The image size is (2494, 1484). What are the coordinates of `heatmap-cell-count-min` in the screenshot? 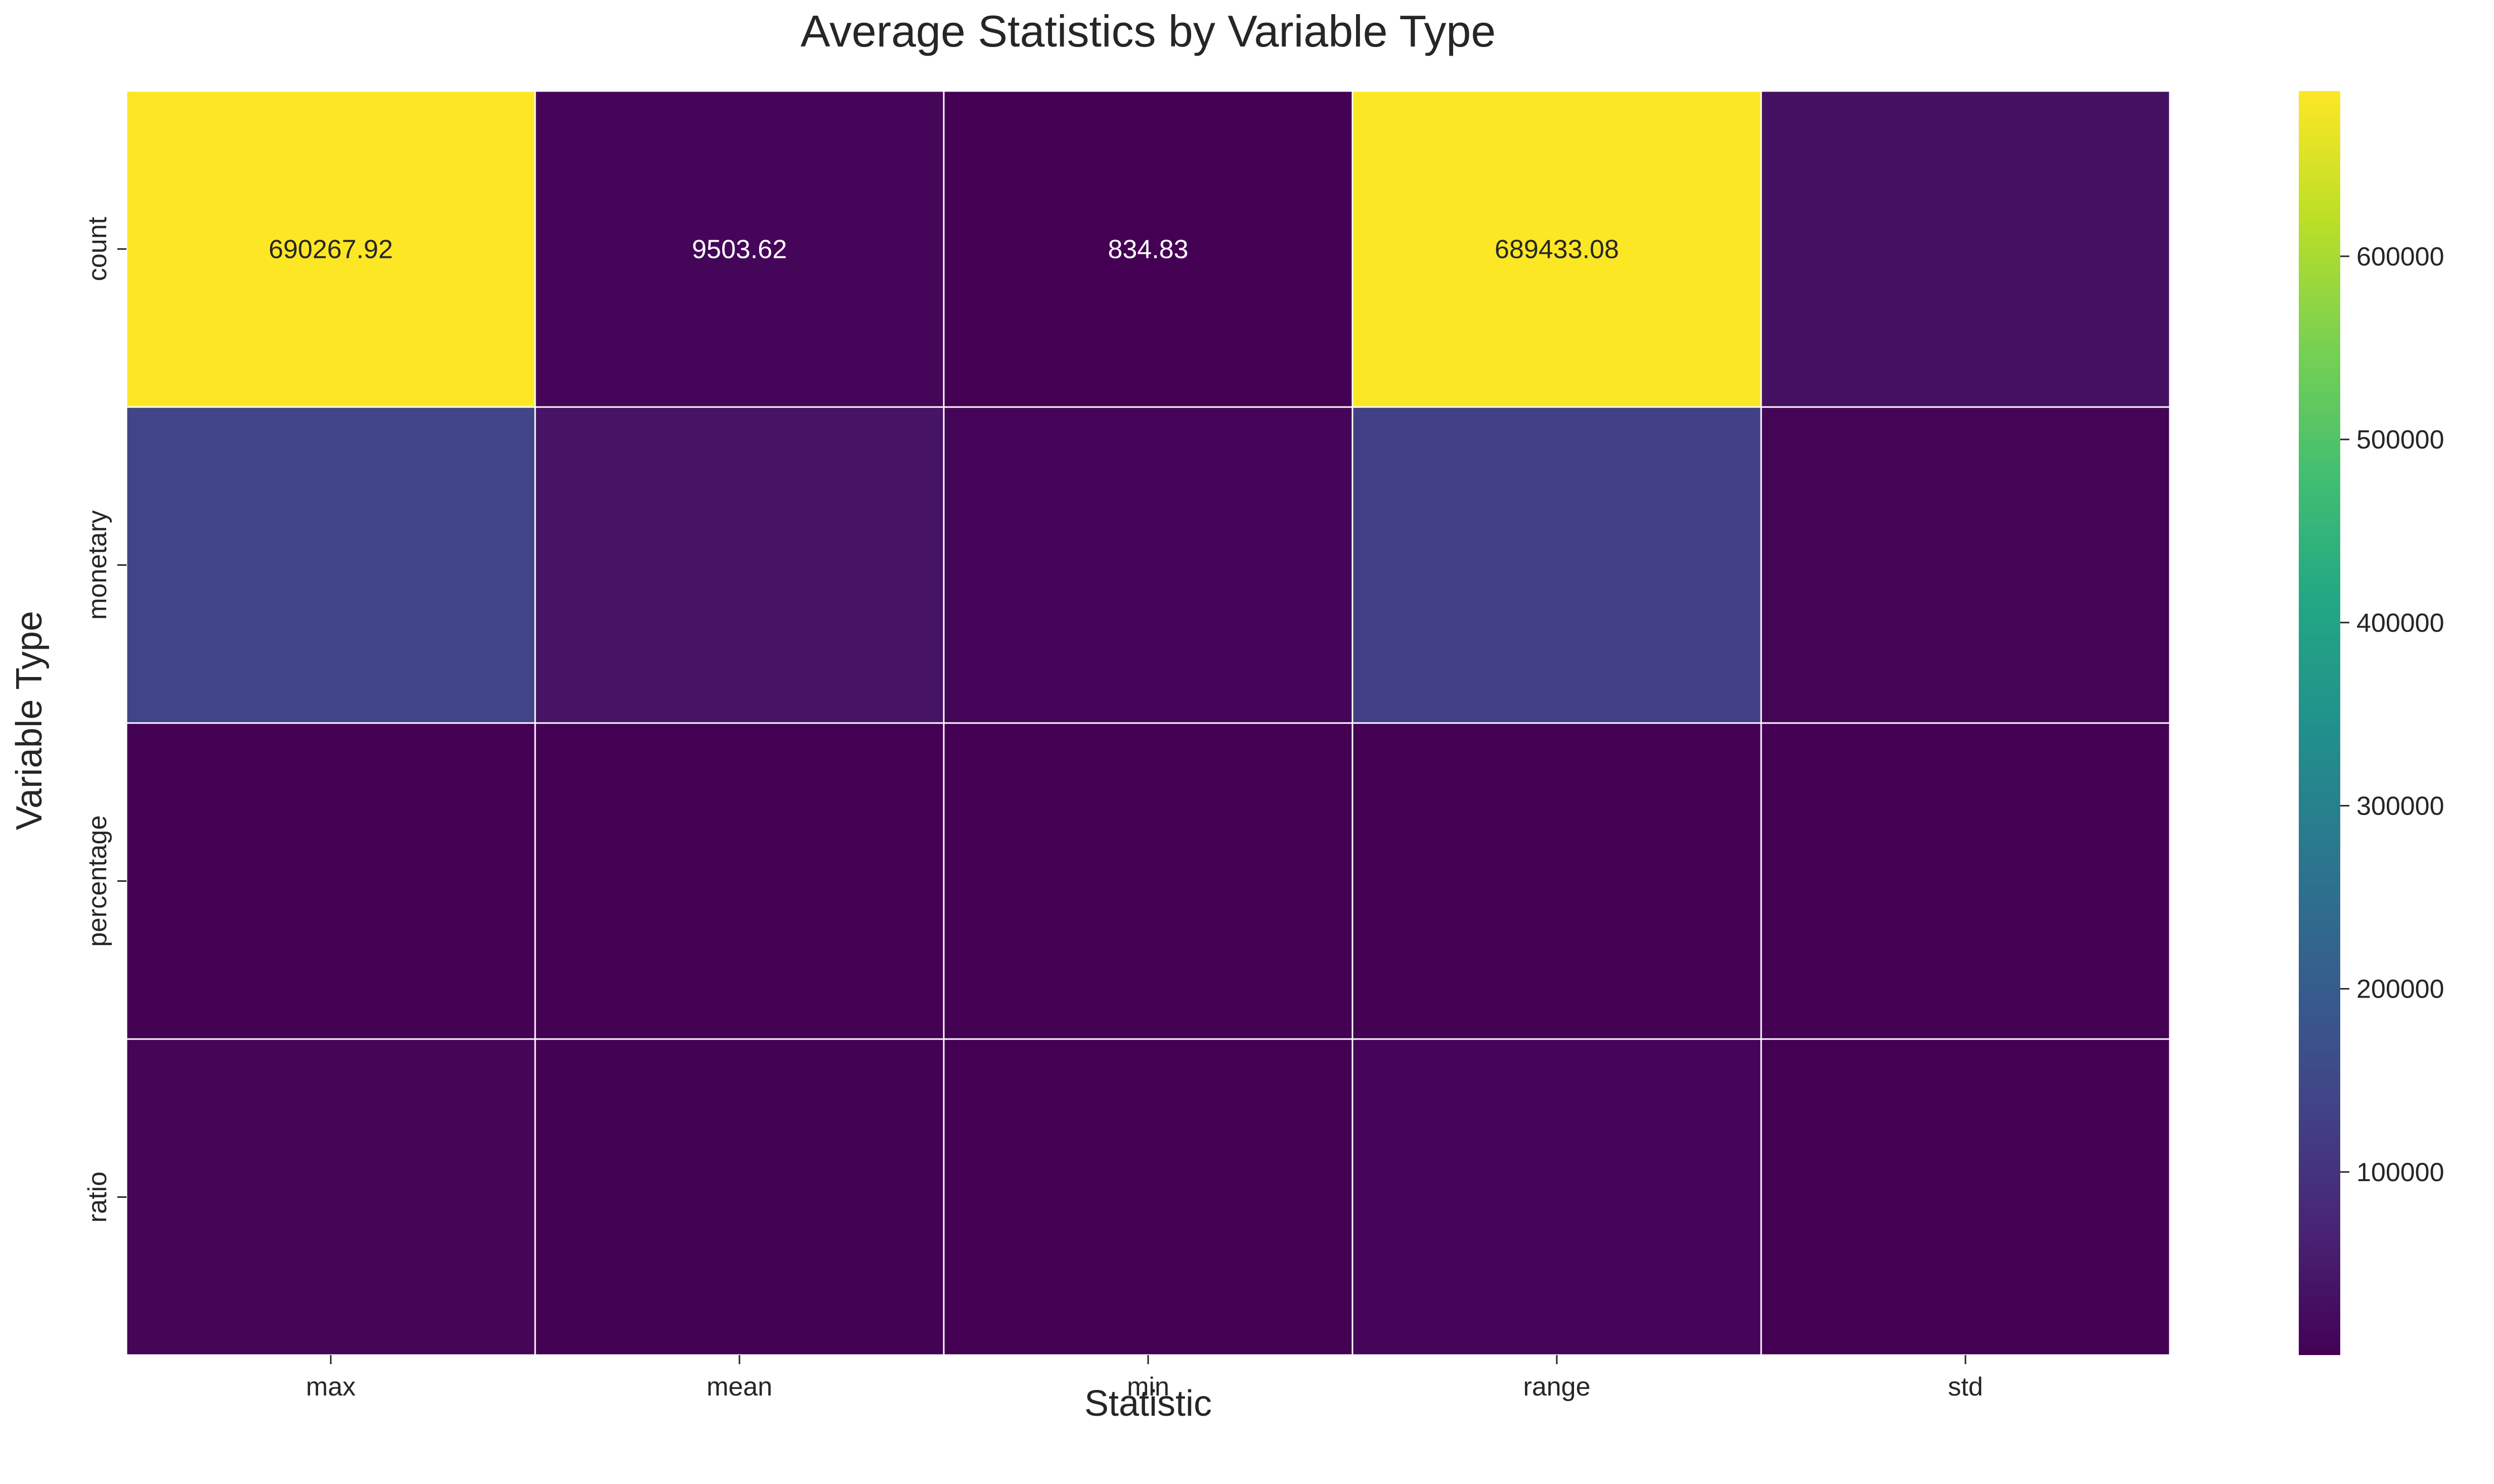 It's located at (1148, 249).